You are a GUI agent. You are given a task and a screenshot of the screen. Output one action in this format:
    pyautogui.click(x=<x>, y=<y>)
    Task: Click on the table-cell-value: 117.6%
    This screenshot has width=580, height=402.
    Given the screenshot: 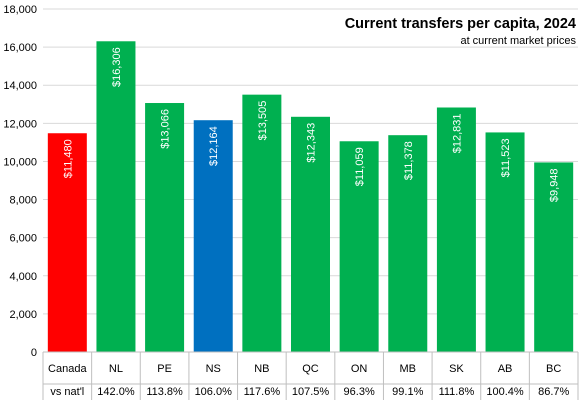 What is the action you would take?
    pyautogui.click(x=262, y=392)
    